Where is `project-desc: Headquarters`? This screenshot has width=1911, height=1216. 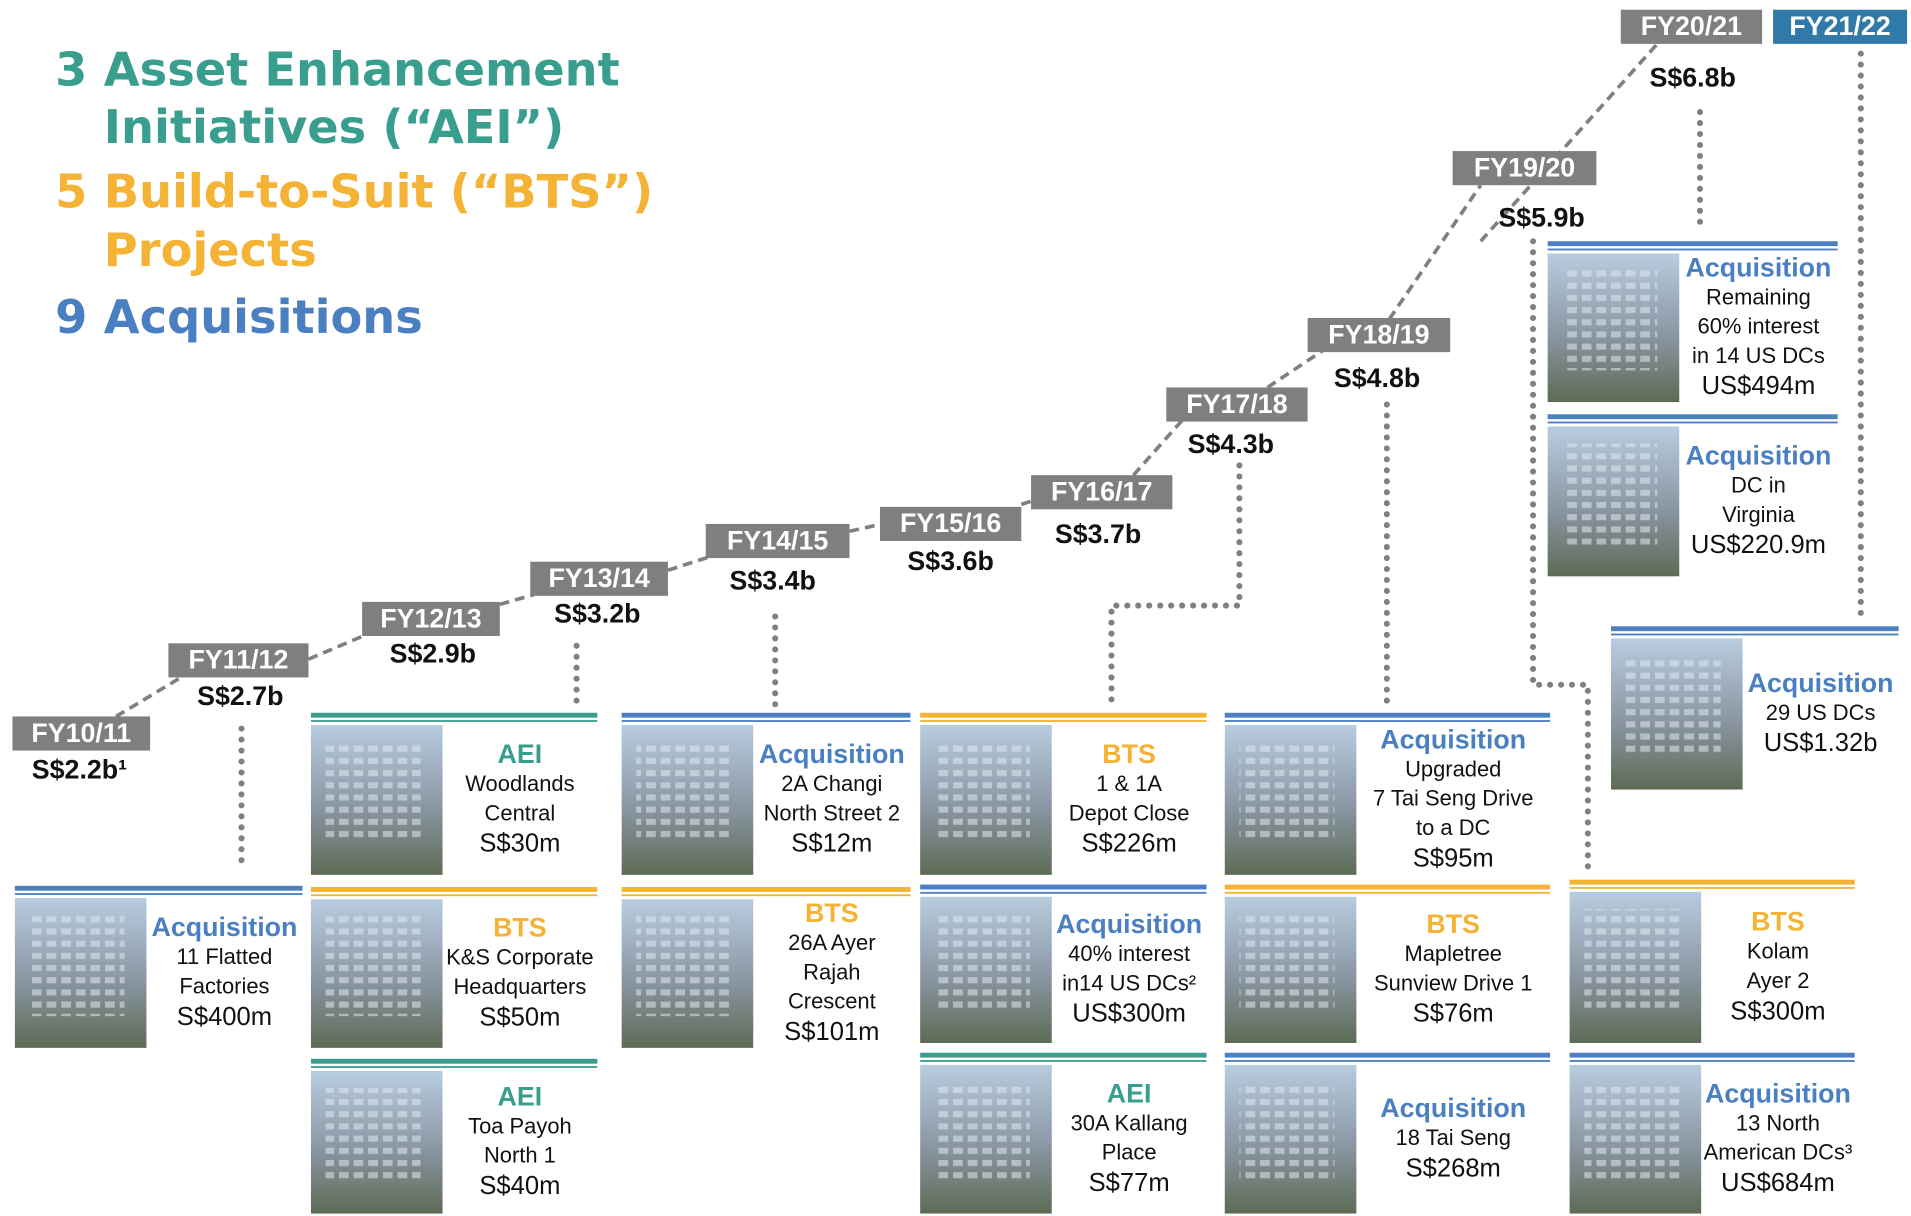 project-desc: Headquarters is located at coordinates (519, 986).